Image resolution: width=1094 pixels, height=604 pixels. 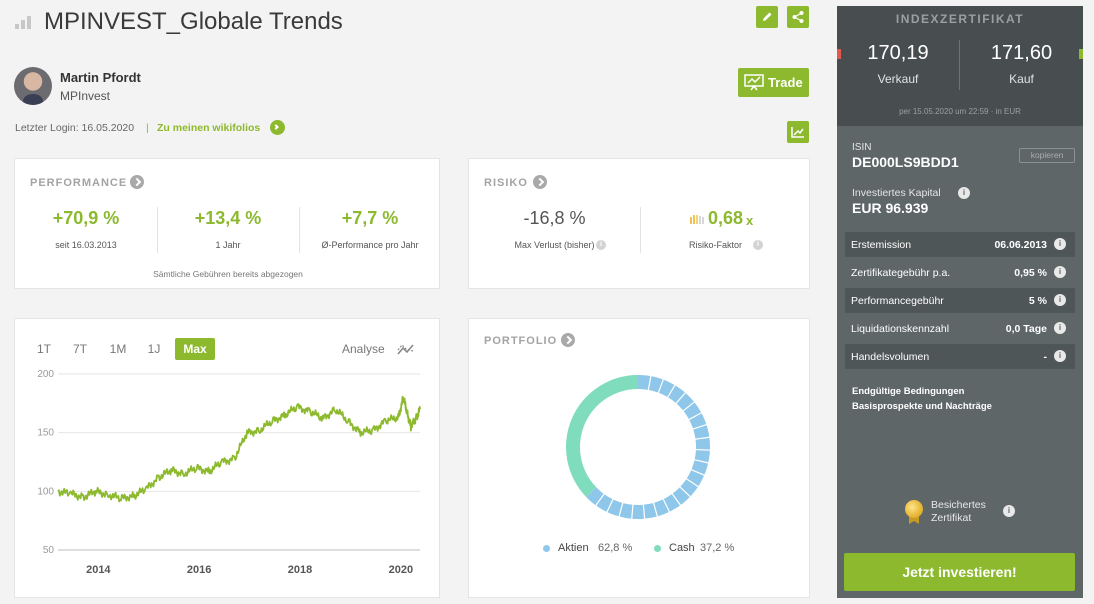 What do you see at coordinates (75, 128) in the screenshot?
I see `last-login: Letzter Login: 16.05.2020` at bounding box center [75, 128].